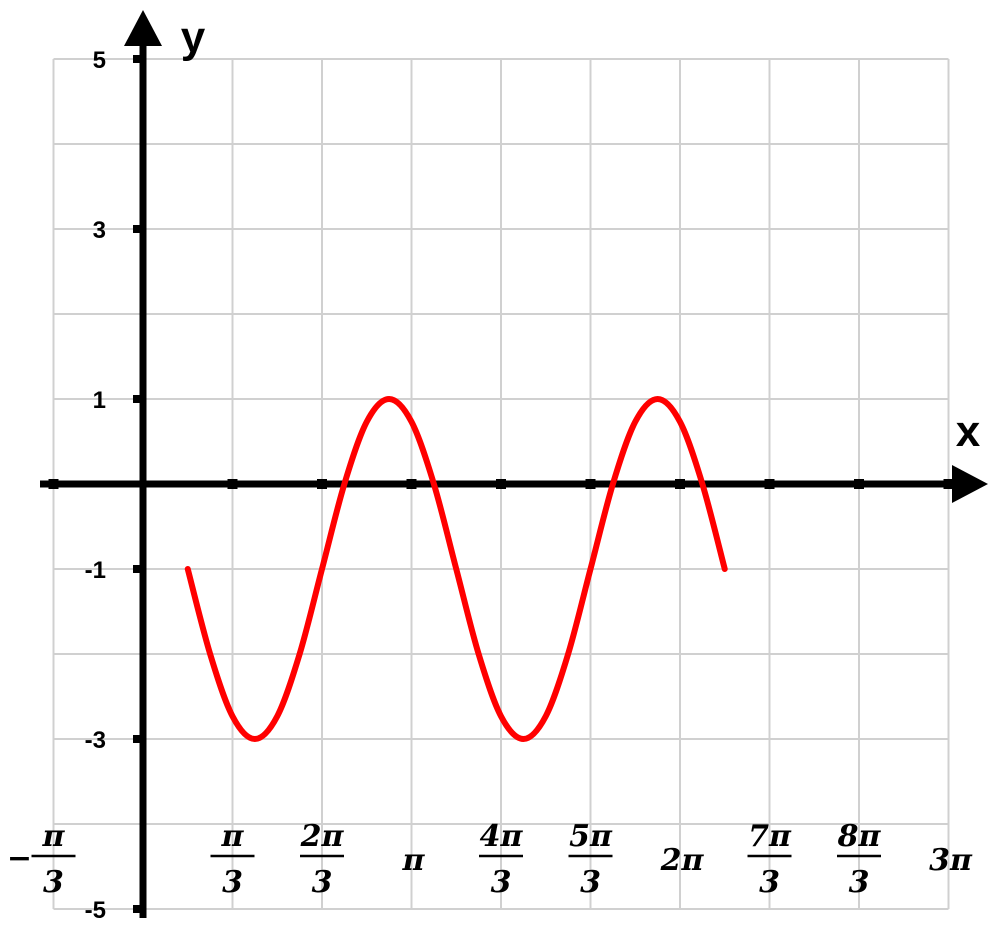 Image resolution: width=1000 pixels, height=944 pixels. I want to click on x-tick-sign: −, so click(19, 858).